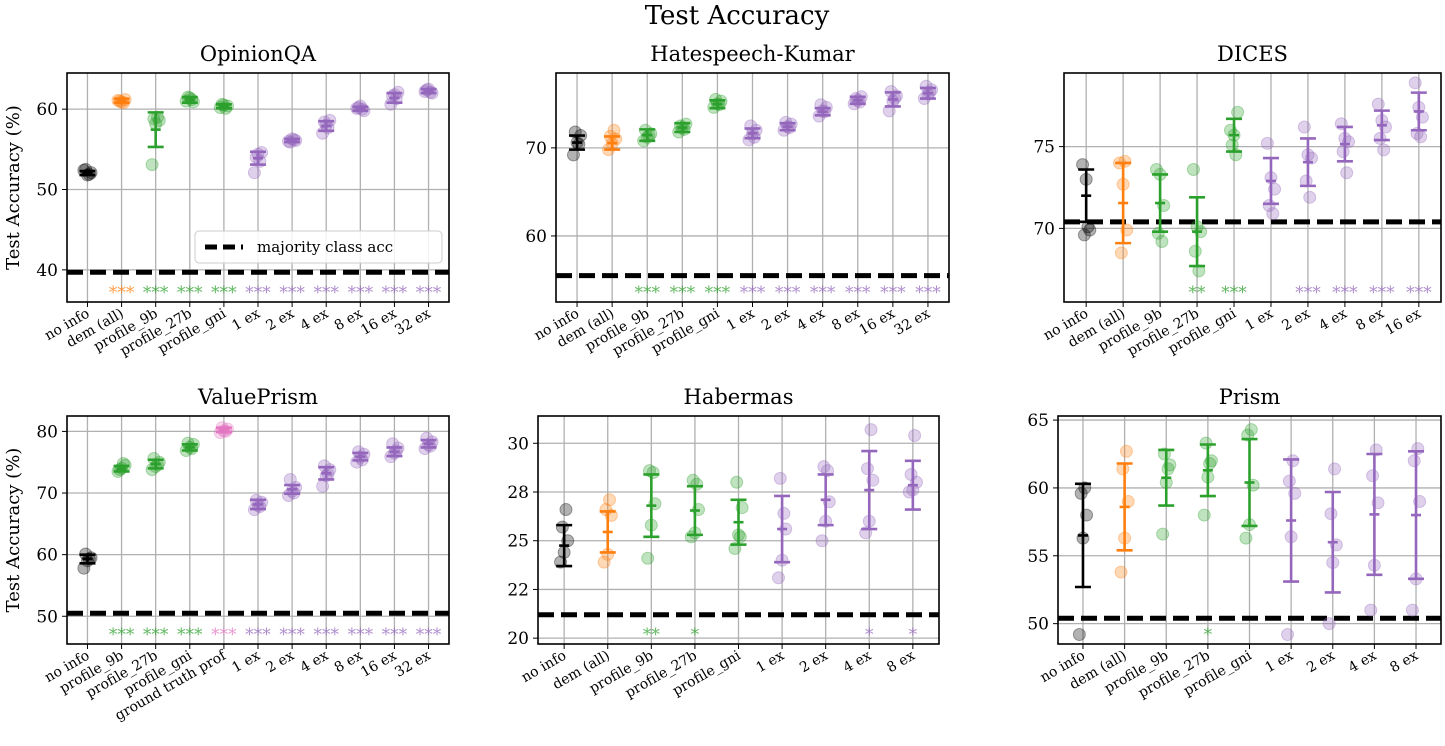 The image size is (1445, 746). I want to click on y-tick-label: 75, so click(1044, 148).